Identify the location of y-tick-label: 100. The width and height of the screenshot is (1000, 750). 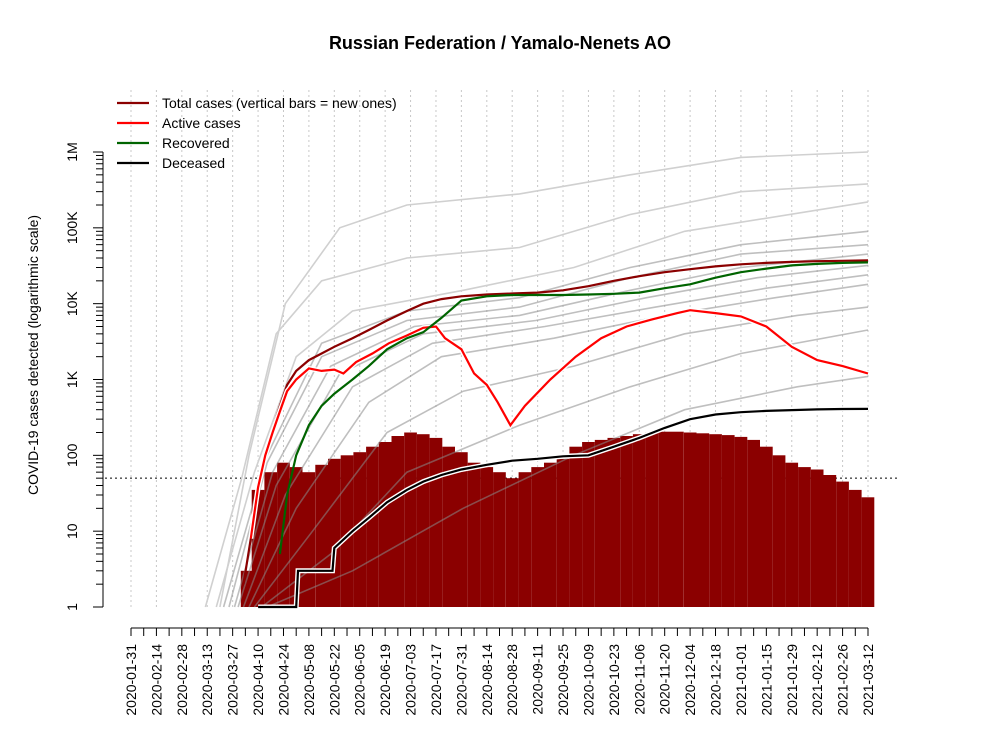
(72, 455).